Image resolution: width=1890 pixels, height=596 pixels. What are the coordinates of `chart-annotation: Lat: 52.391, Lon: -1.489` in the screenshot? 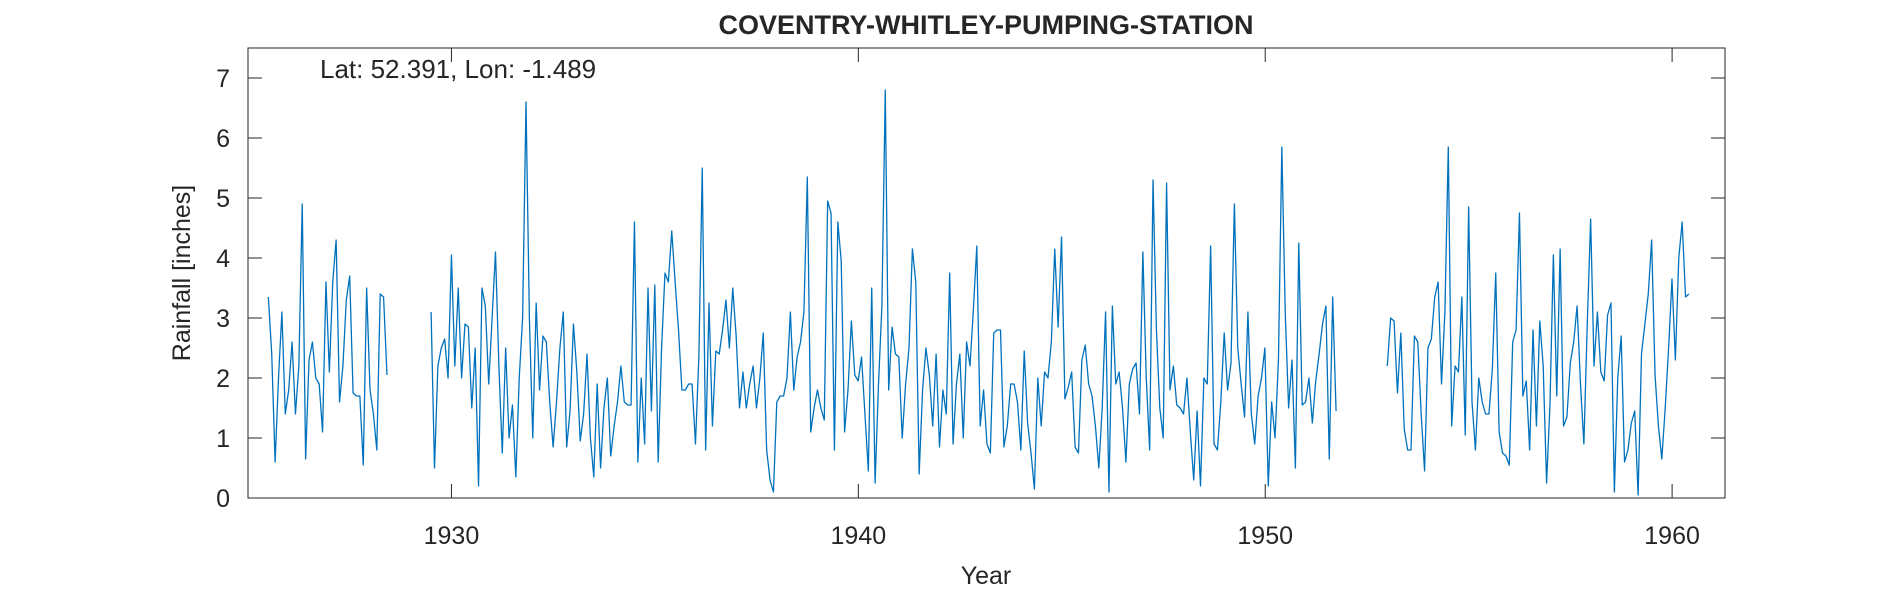 It's located at (458, 69).